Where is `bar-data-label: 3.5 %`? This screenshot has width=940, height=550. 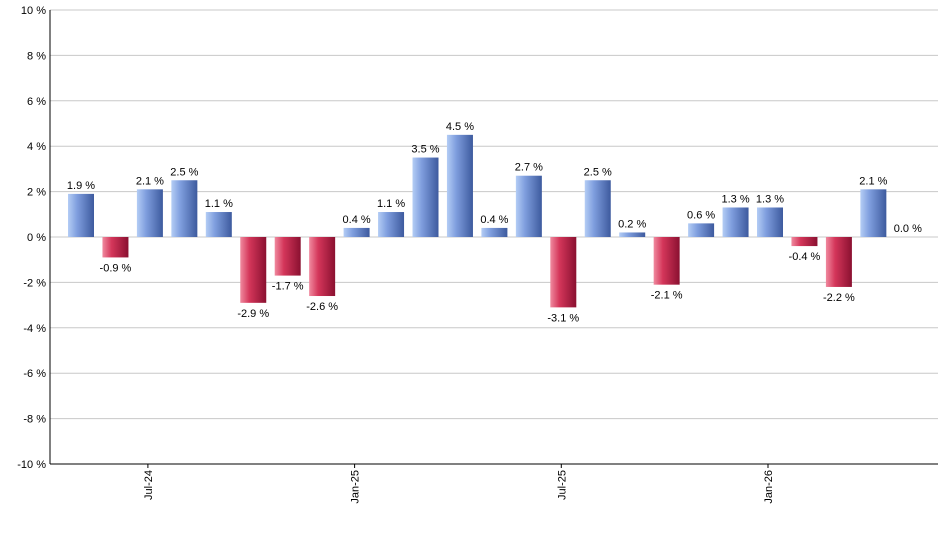 bar-data-label: 3.5 % is located at coordinates (425, 150).